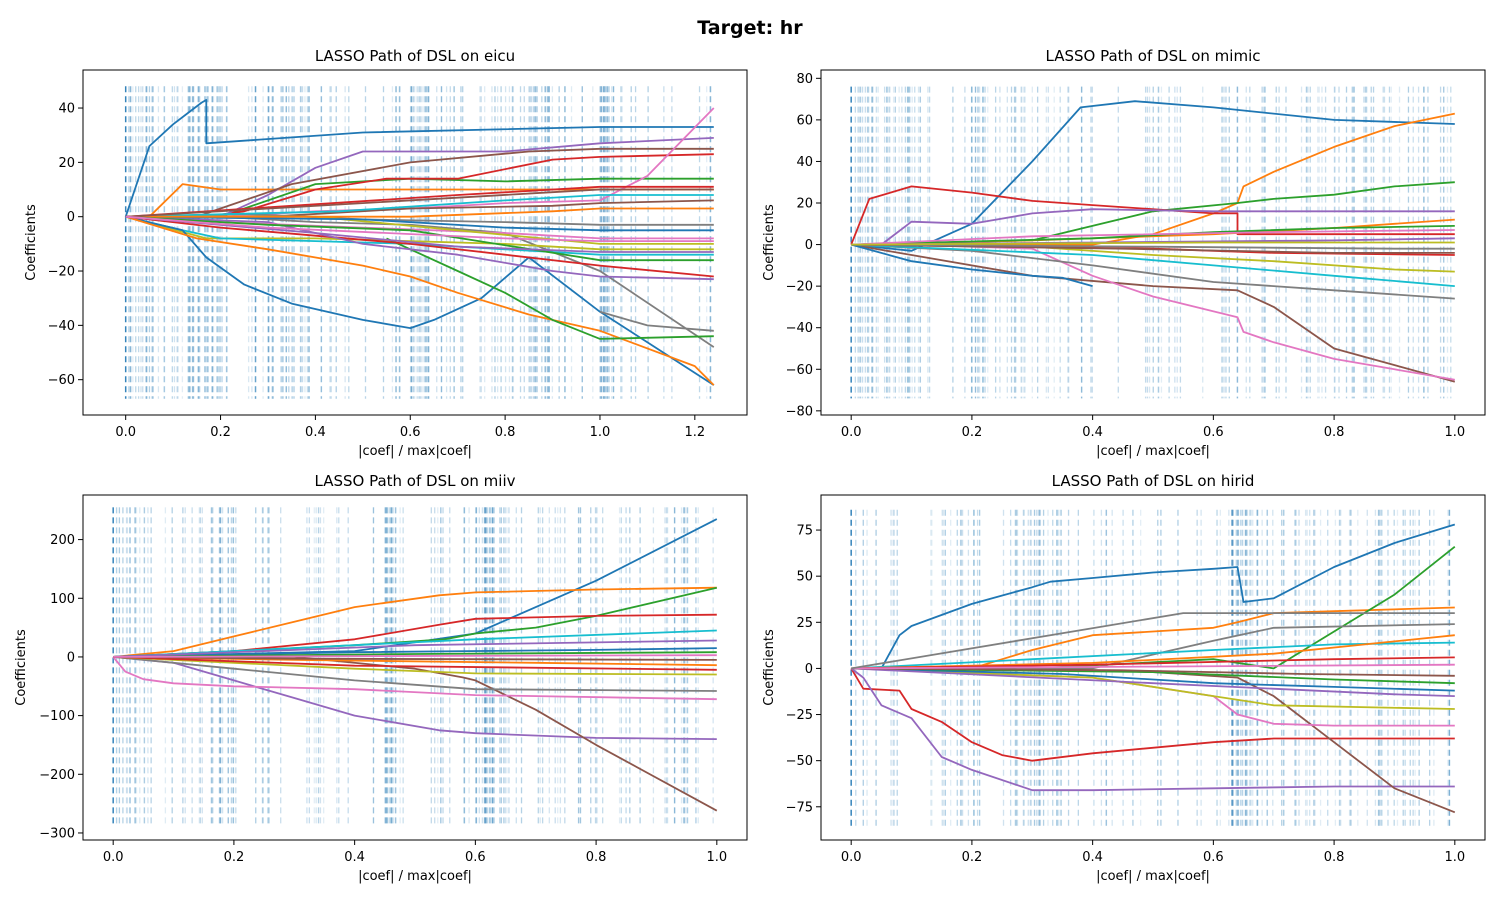  What do you see at coordinates (415, 481) in the screenshot?
I see `panel-title-miiv: LASSO Path of DSL on miiv` at bounding box center [415, 481].